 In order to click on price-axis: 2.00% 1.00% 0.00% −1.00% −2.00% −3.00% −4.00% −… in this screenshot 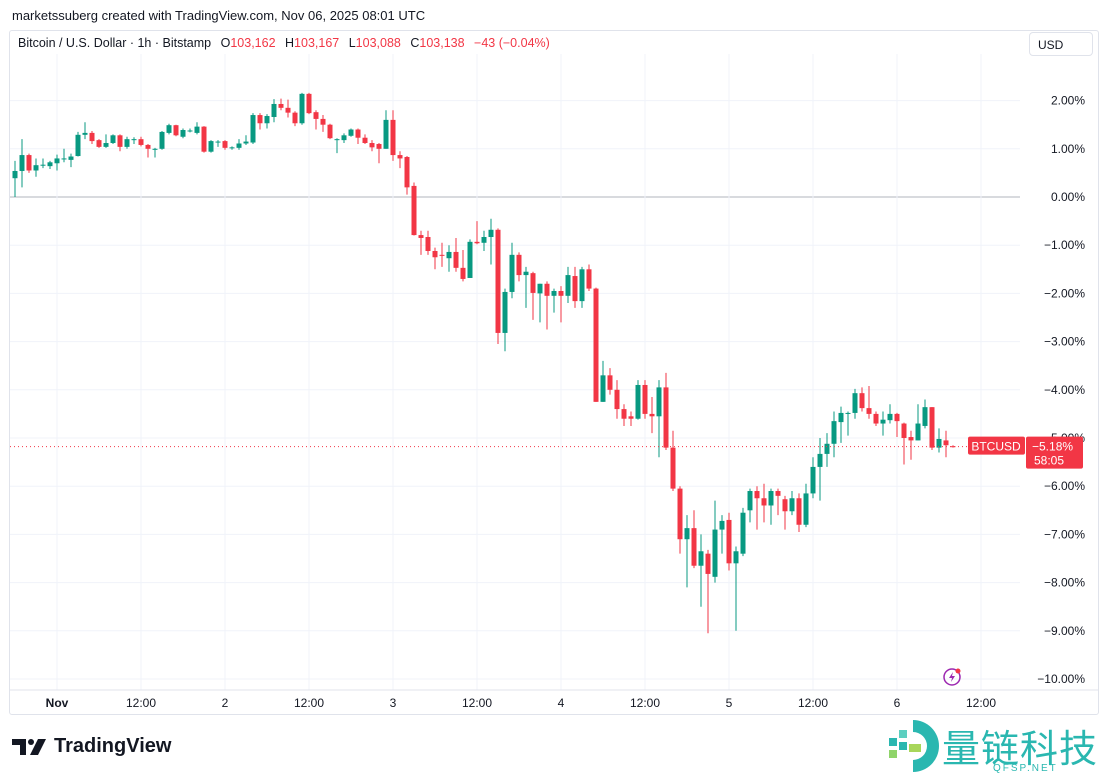, I will do `click(1061, 390)`.